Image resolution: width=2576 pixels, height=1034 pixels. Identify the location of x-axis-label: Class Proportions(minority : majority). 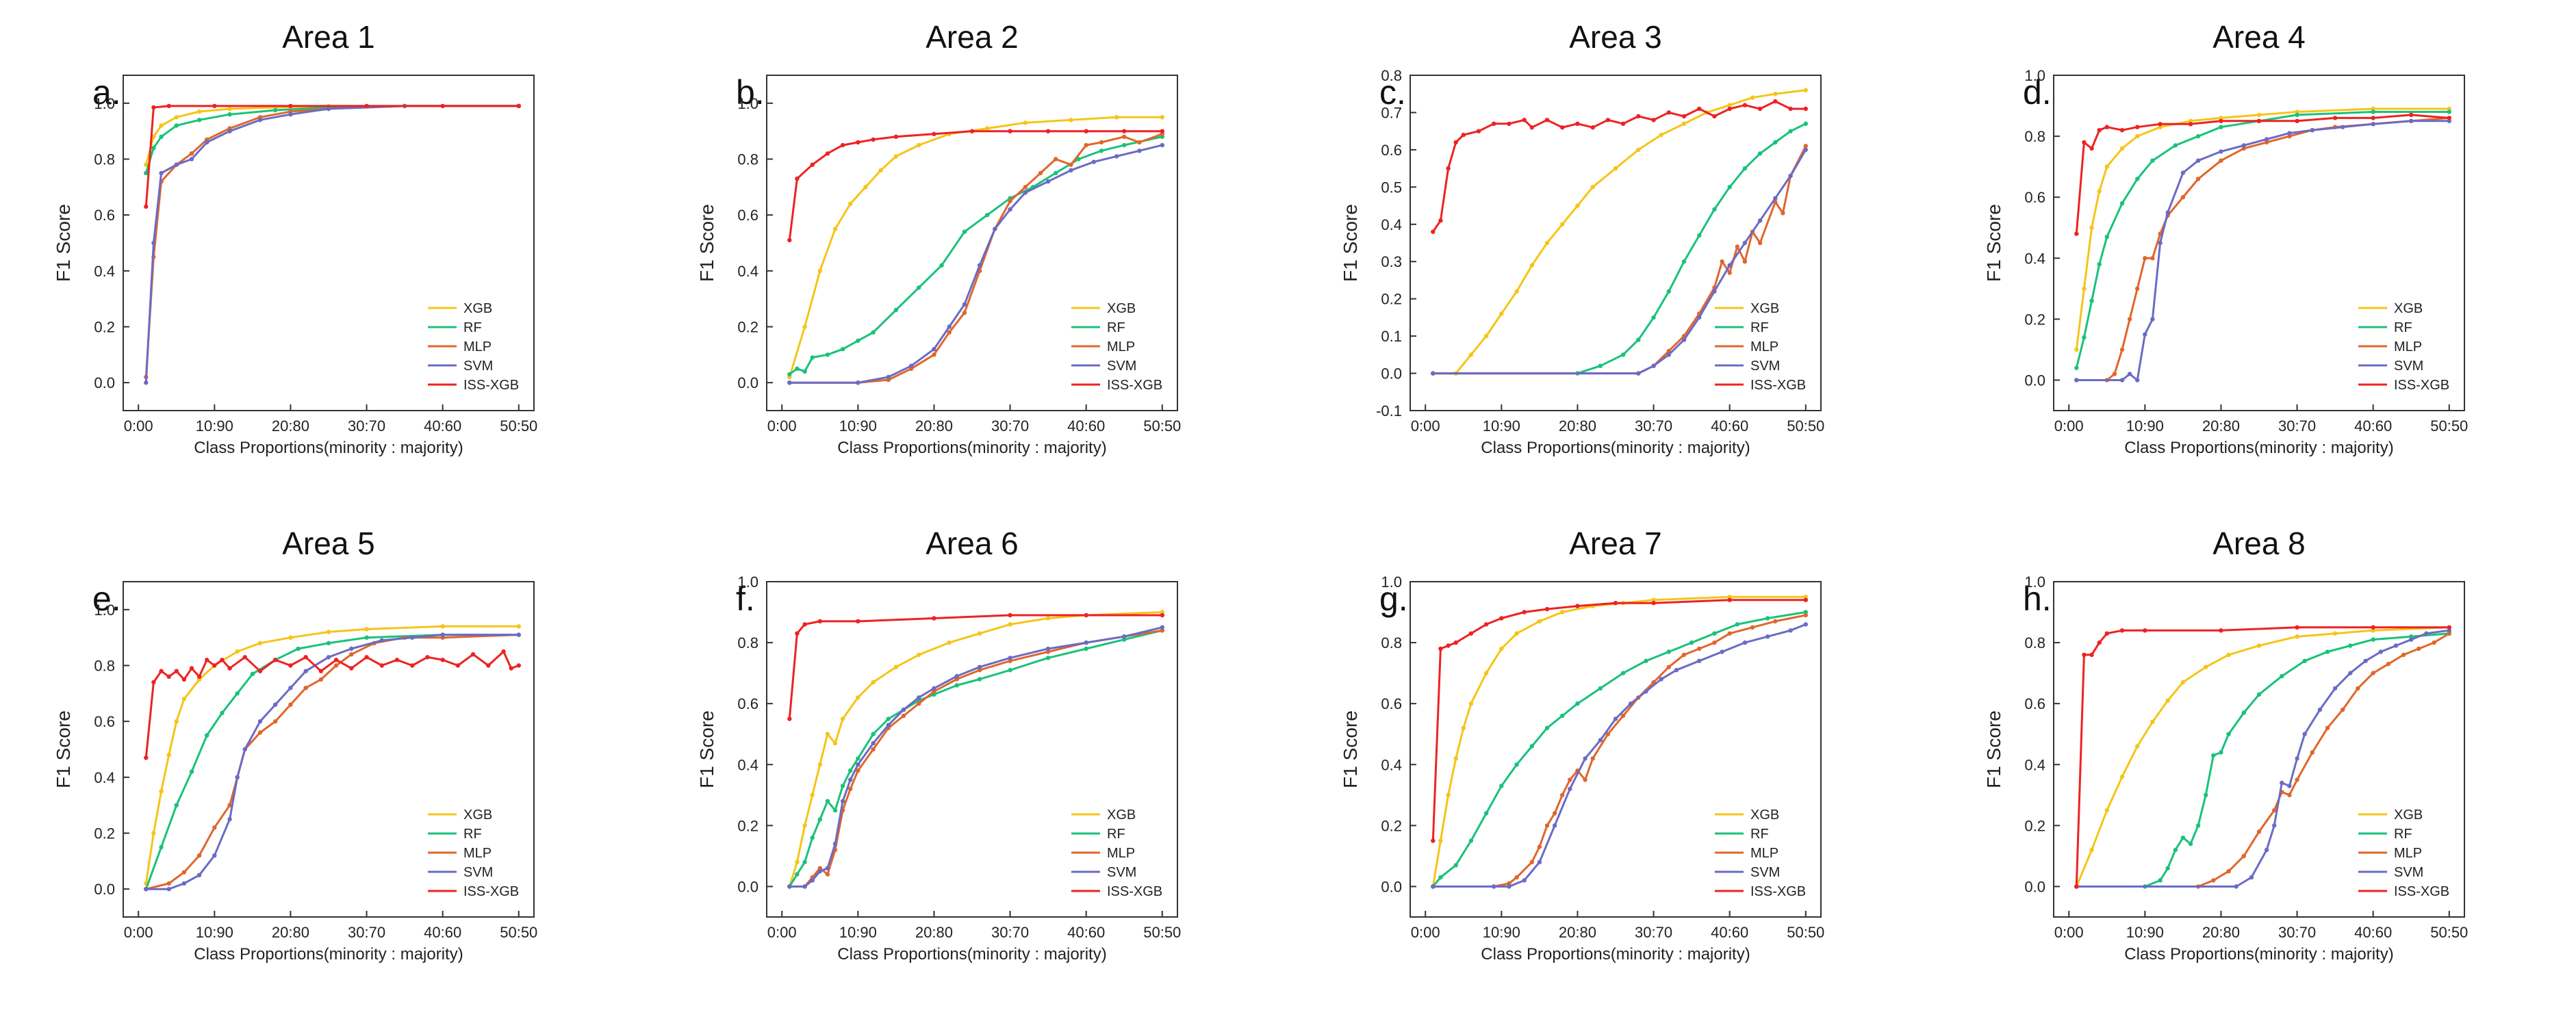
(971, 955).